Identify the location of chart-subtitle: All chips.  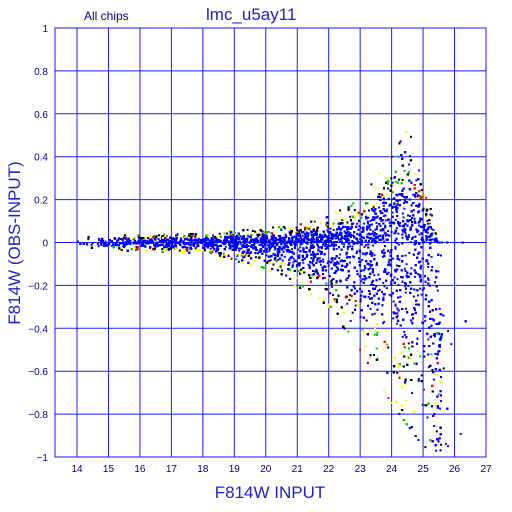
(106, 16).